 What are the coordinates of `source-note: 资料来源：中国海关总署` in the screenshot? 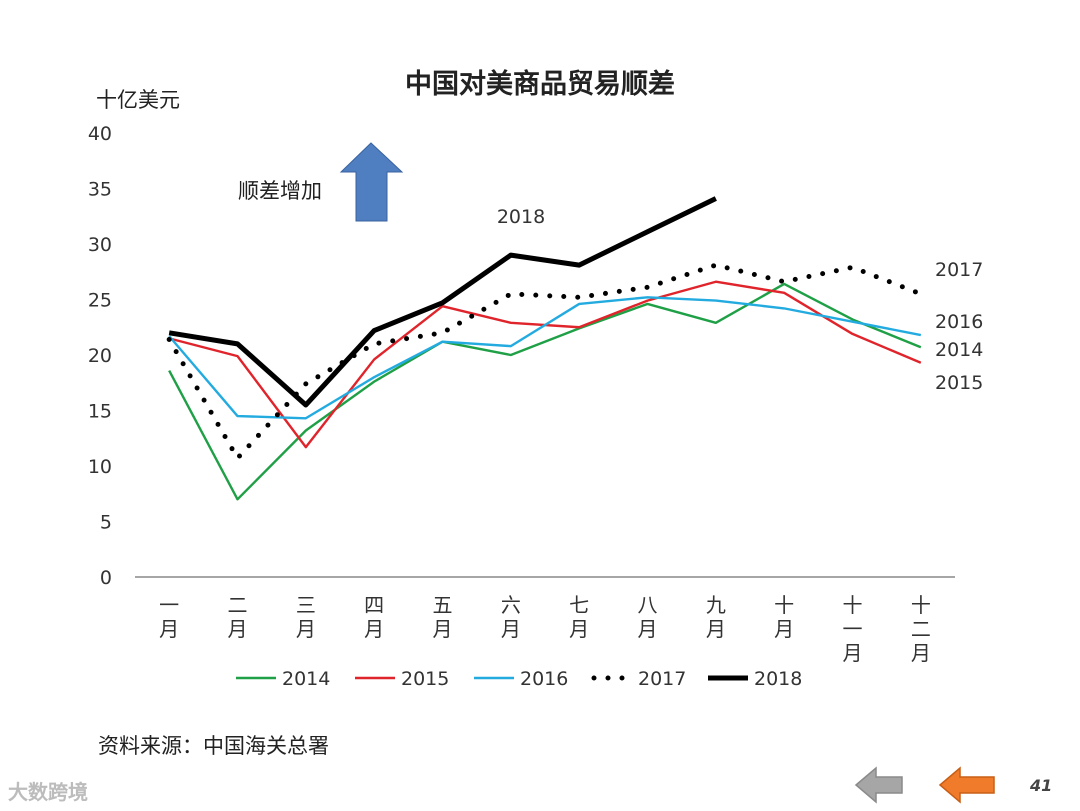 It's located at (213, 746).